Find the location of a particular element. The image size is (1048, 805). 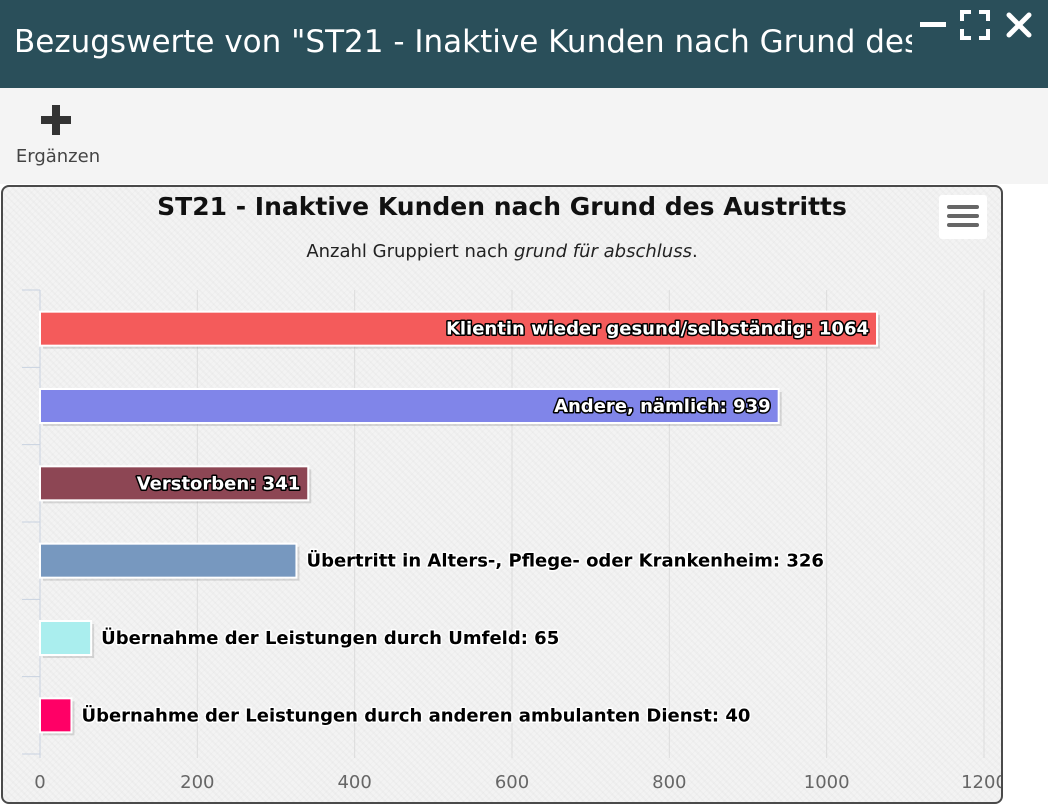

chart-menu-button is located at coordinates (963, 217).